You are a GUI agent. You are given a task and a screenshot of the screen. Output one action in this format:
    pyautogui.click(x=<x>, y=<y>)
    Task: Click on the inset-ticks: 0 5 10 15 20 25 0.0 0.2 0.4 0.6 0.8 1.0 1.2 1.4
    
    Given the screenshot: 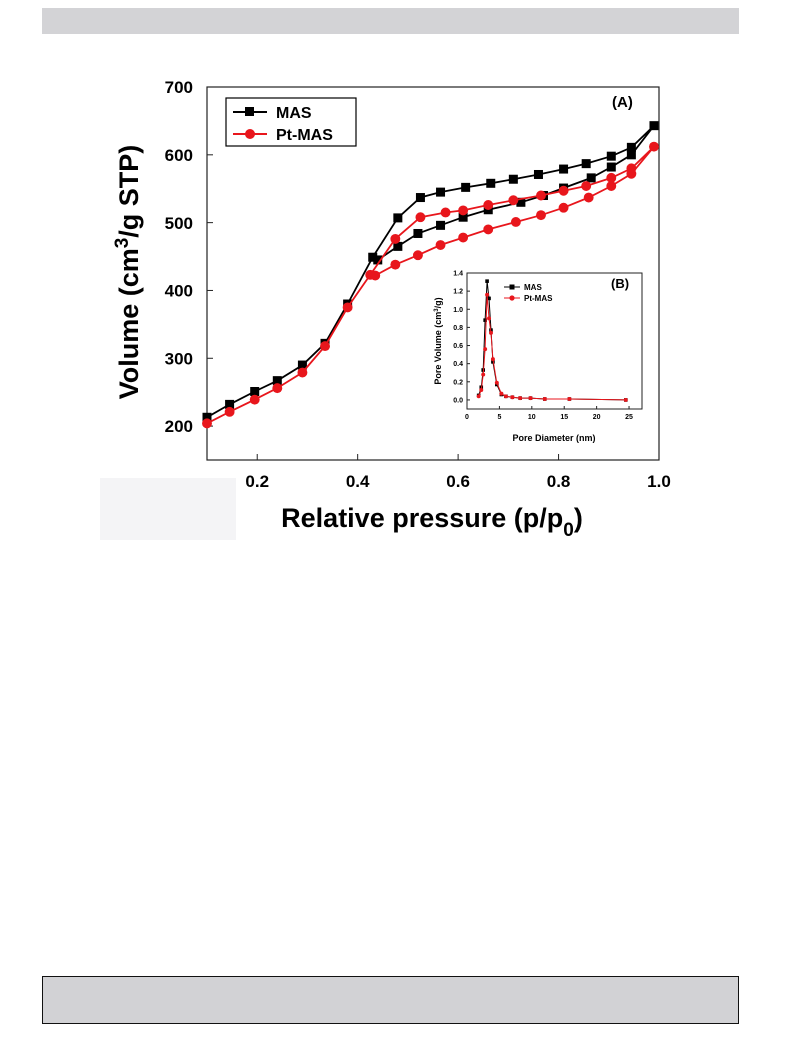 What is the action you would take?
    pyautogui.click(x=543, y=346)
    